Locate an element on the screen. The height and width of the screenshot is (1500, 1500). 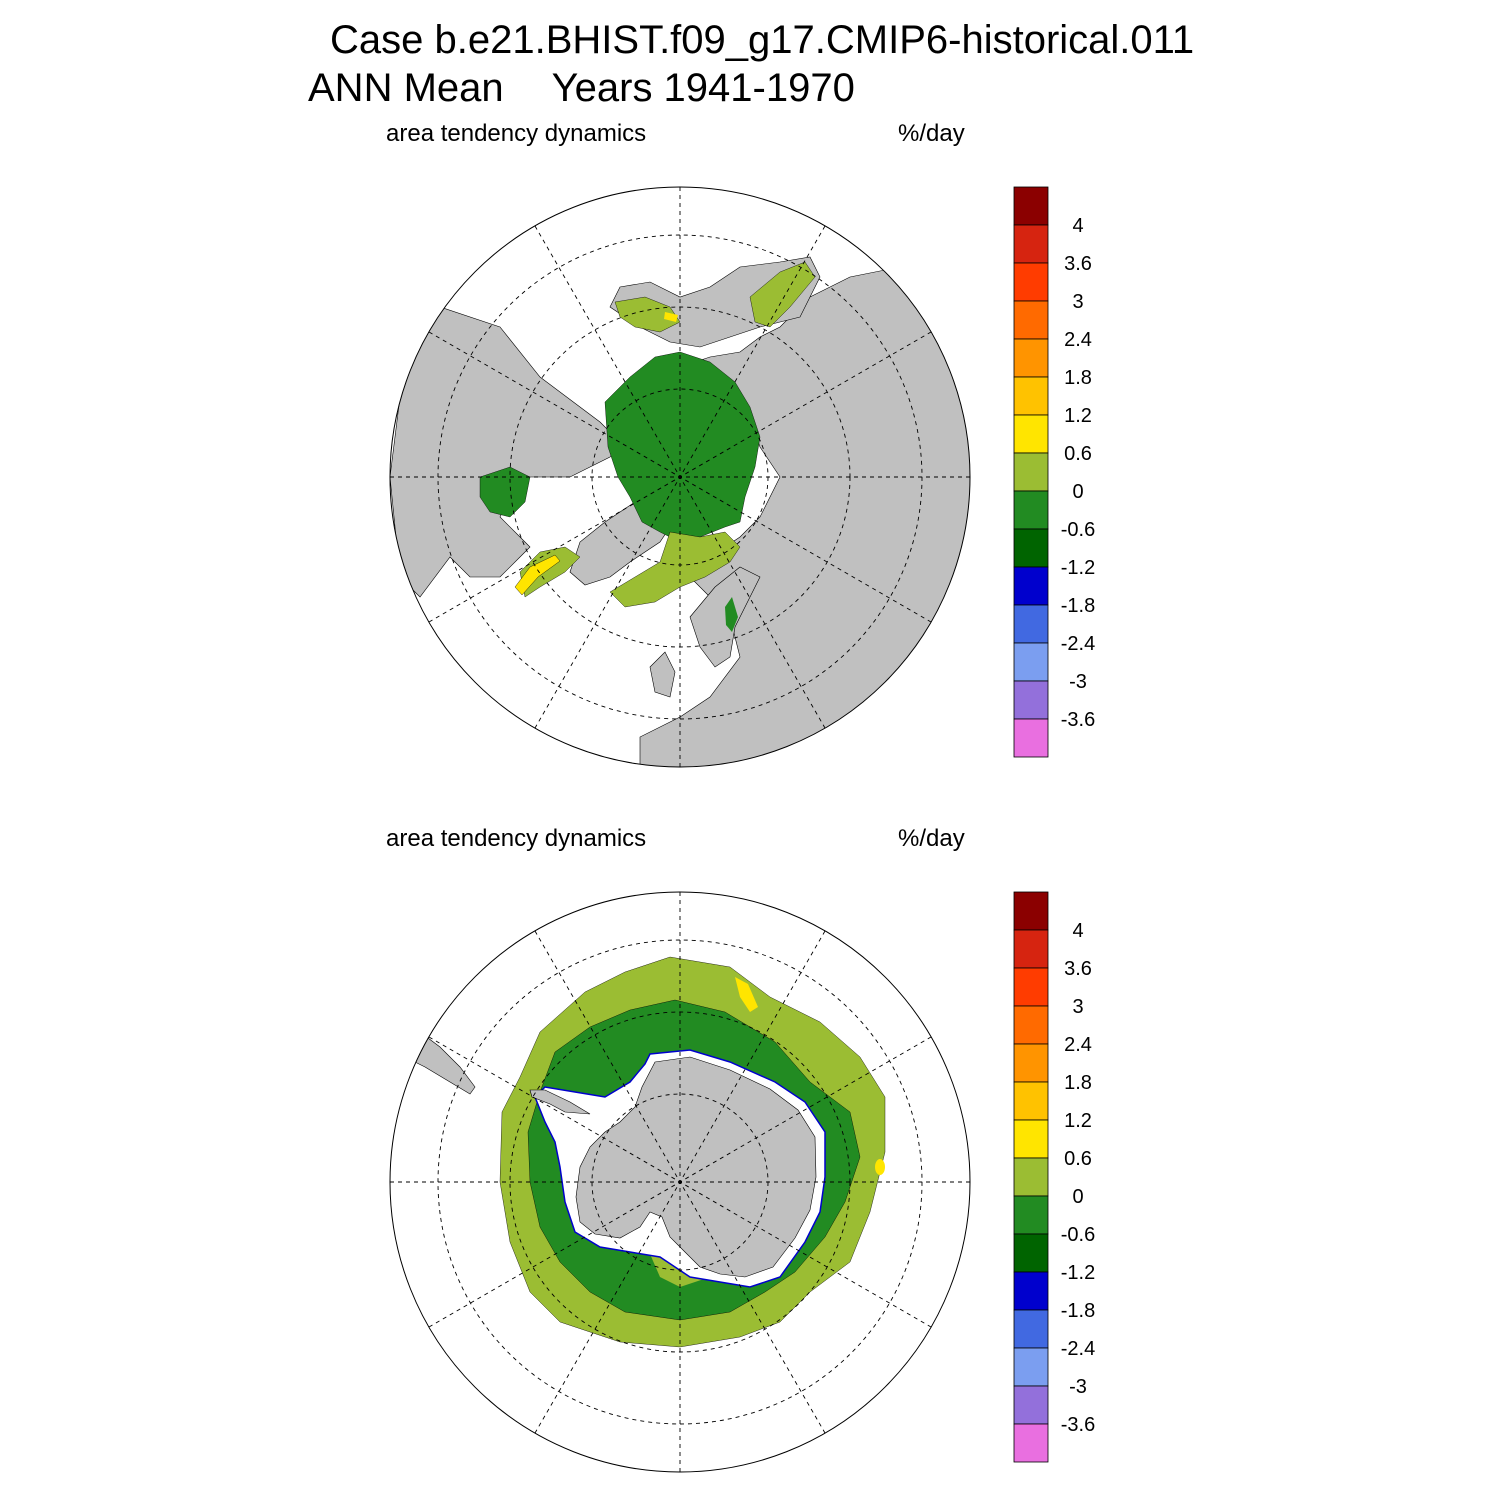
nh-units-label: %/day is located at coordinates (931, 133).